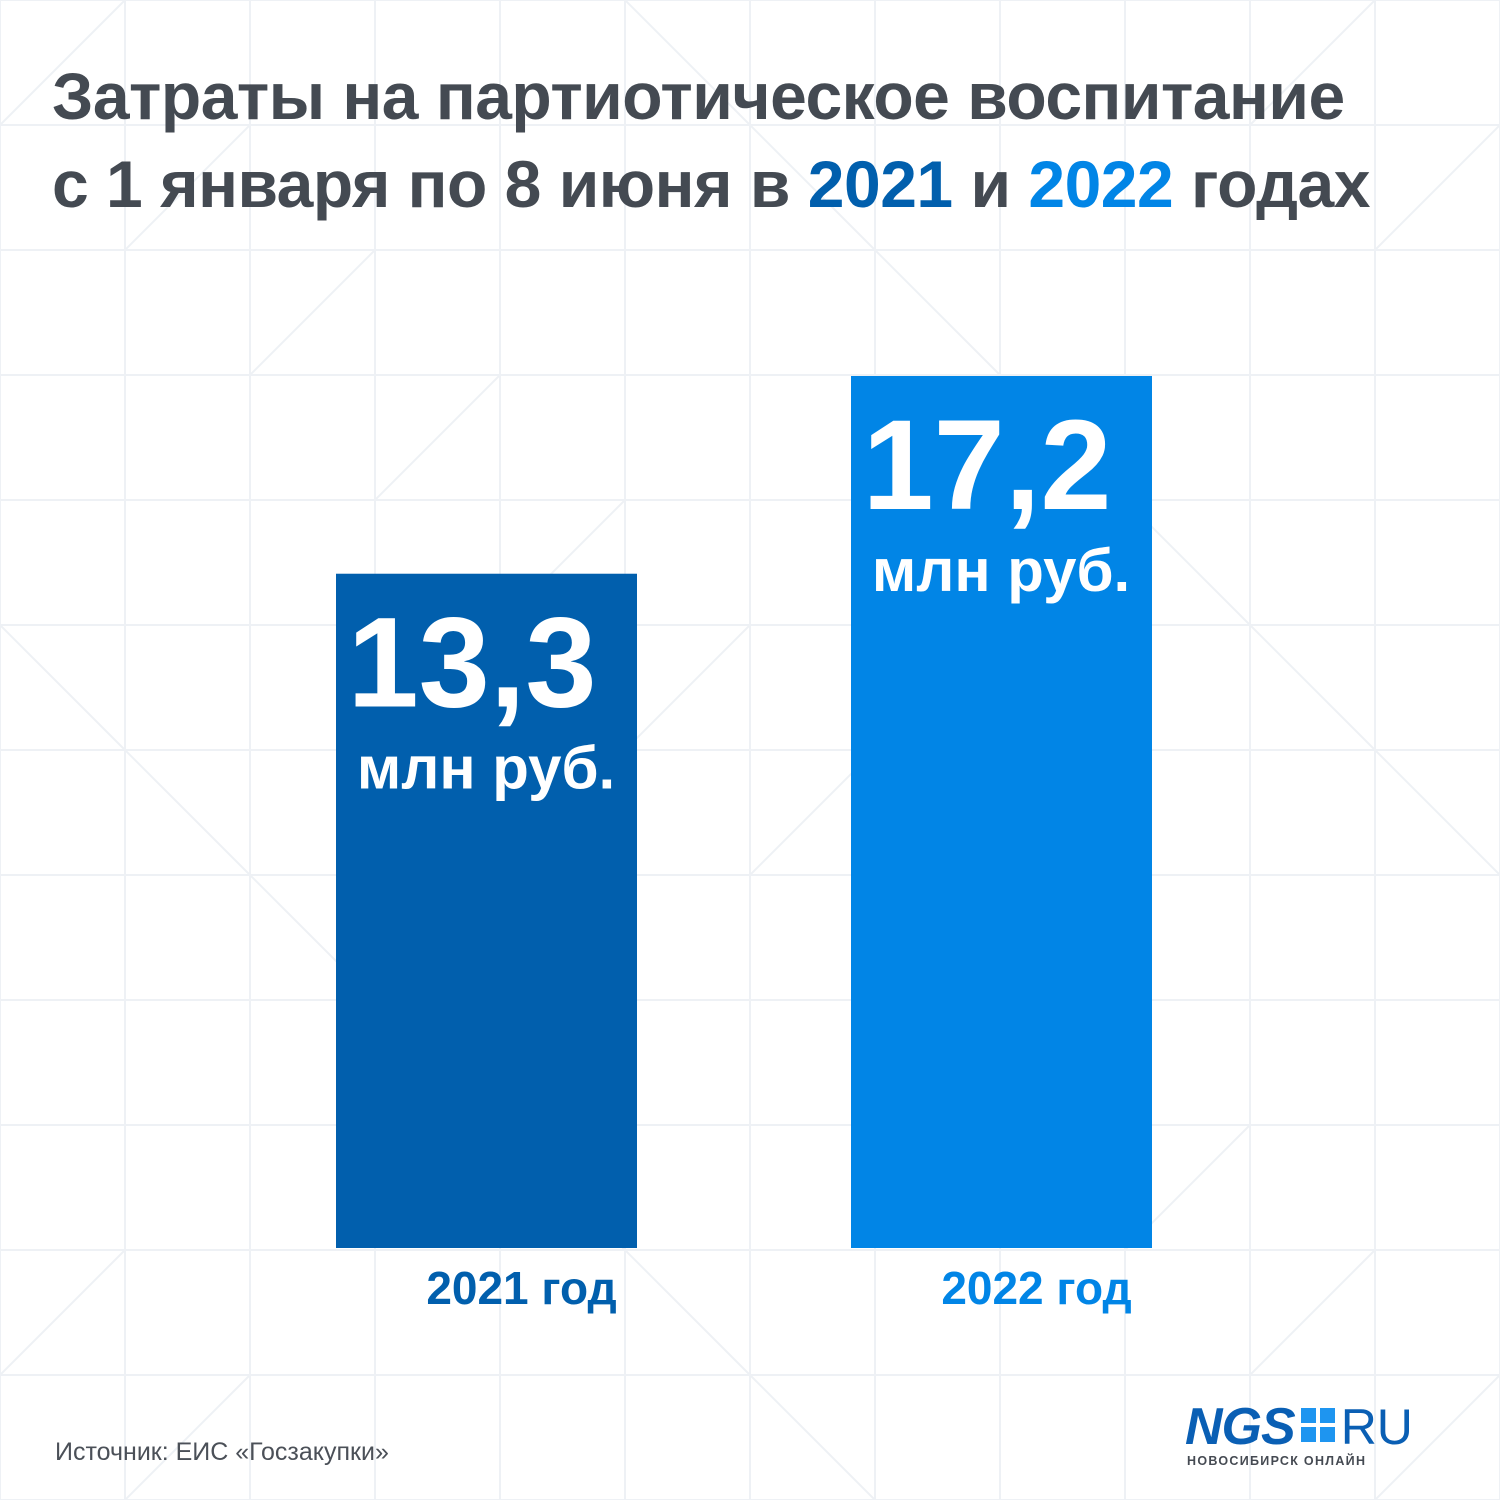  What do you see at coordinates (1101, 184) in the screenshot?
I see `title-year-2022: 2022` at bounding box center [1101, 184].